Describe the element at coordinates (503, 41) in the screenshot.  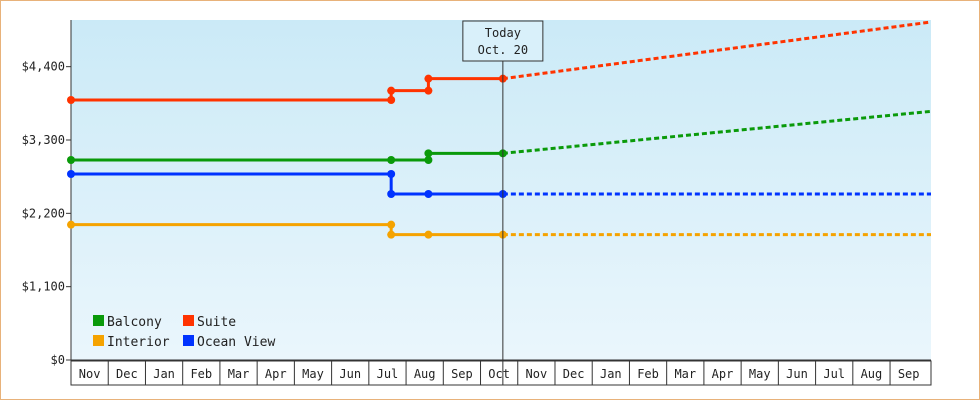
I see `today-box` at that location.